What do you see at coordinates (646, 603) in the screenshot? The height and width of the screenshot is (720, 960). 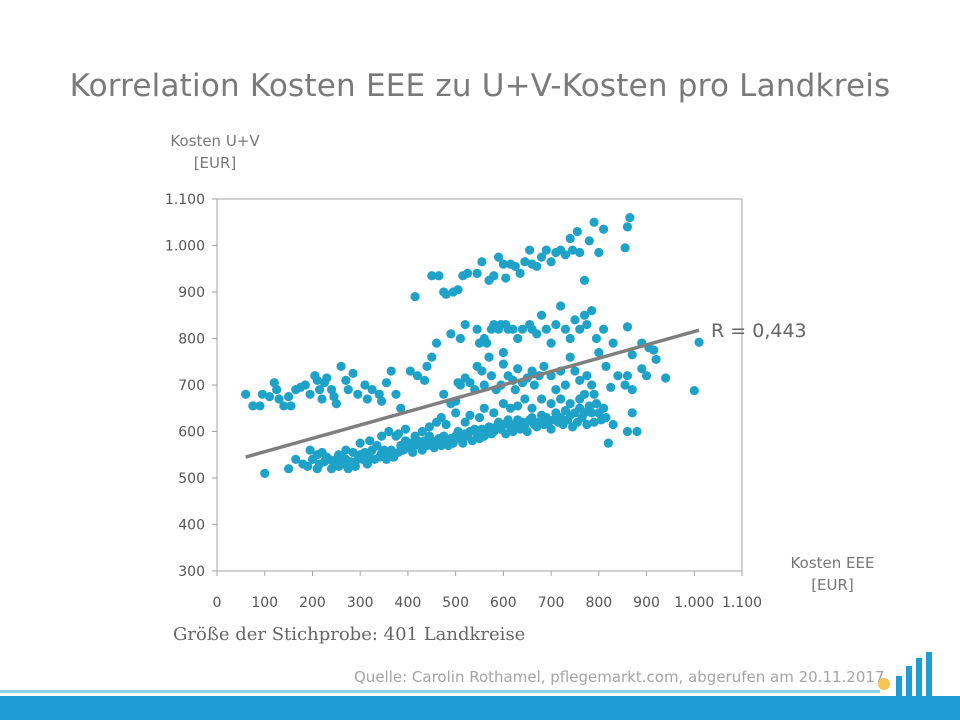 I see `x-tick-label: 900` at bounding box center [646, 603].